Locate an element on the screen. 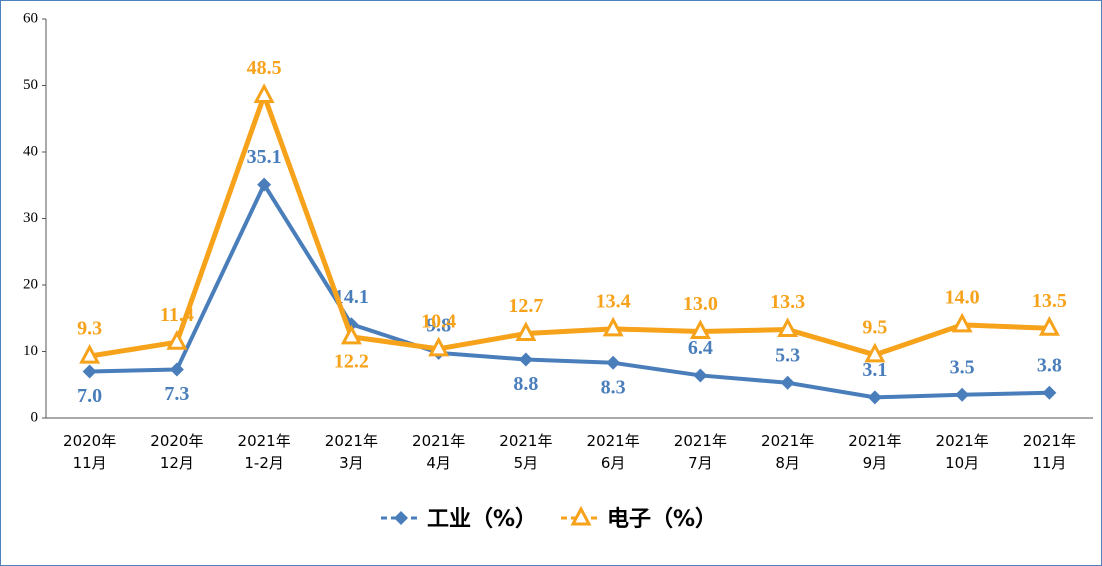  data-label: 12.2 is located at coordinates (351, 361).